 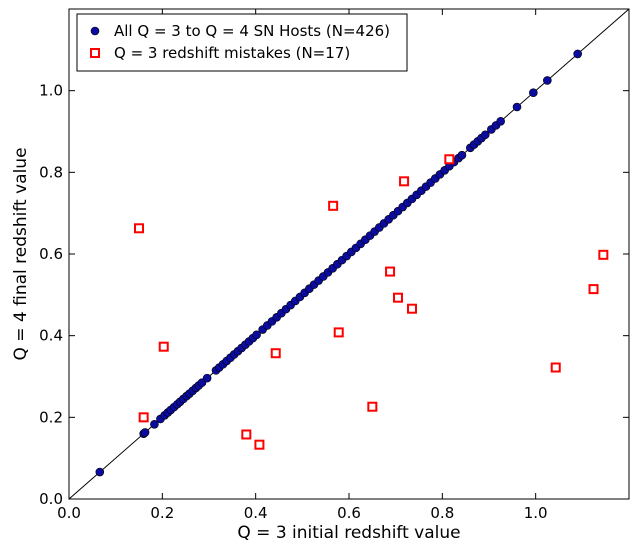 What do you see at coordinates (442, 513) in the screenshot?
I see `x-tick-label: 0.8` at bounding box center [442, 513].